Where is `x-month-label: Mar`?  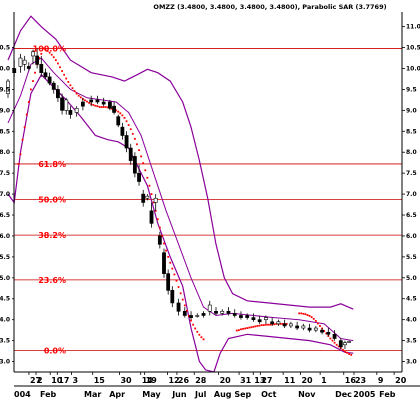
x-month-label: Mar is located at coordinates (92, 394).